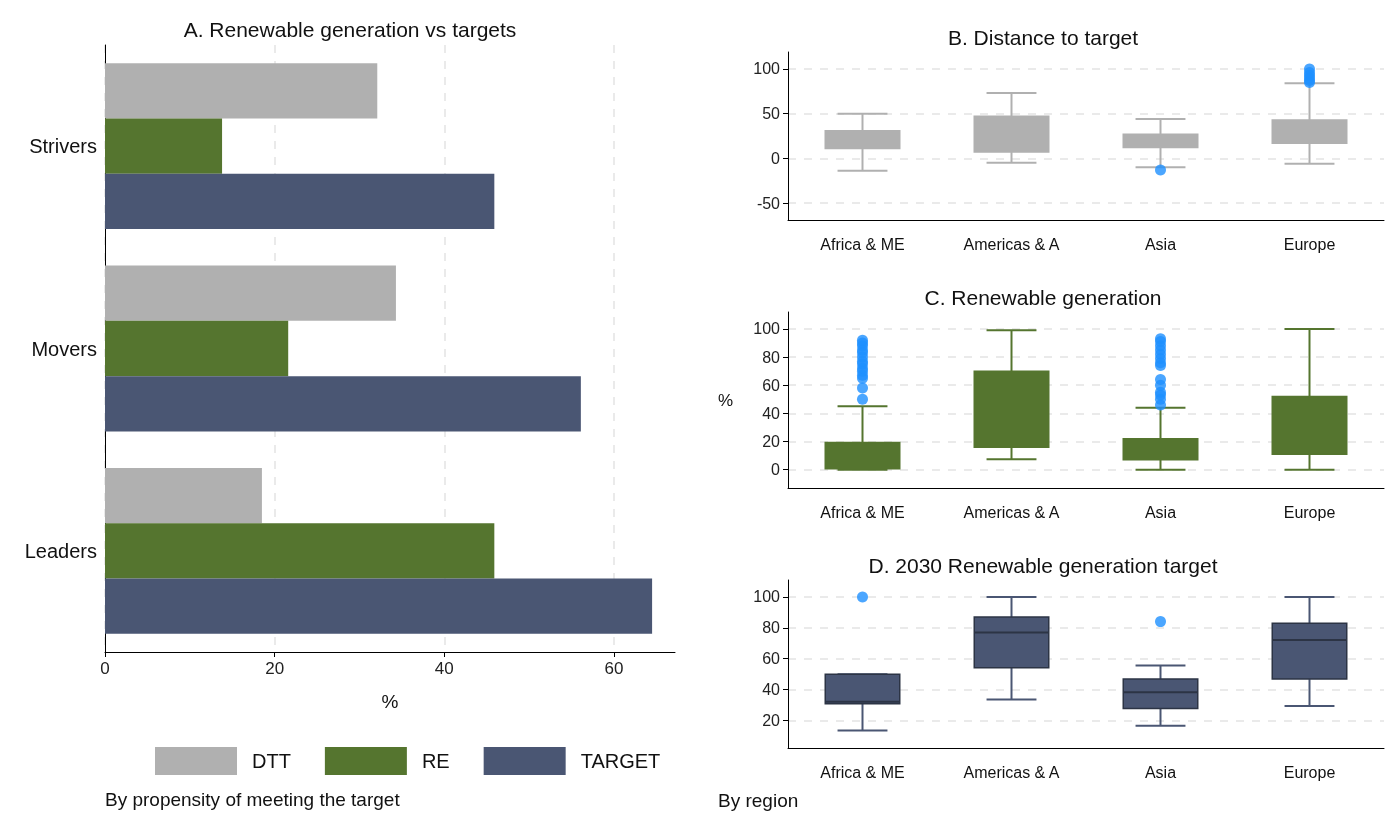 This screenshot has height=823, width=1386. What do you see at coordinates (620, 761) in the screenshot?
I see `legend-label: TARGET` at bounding box center [620, 761].